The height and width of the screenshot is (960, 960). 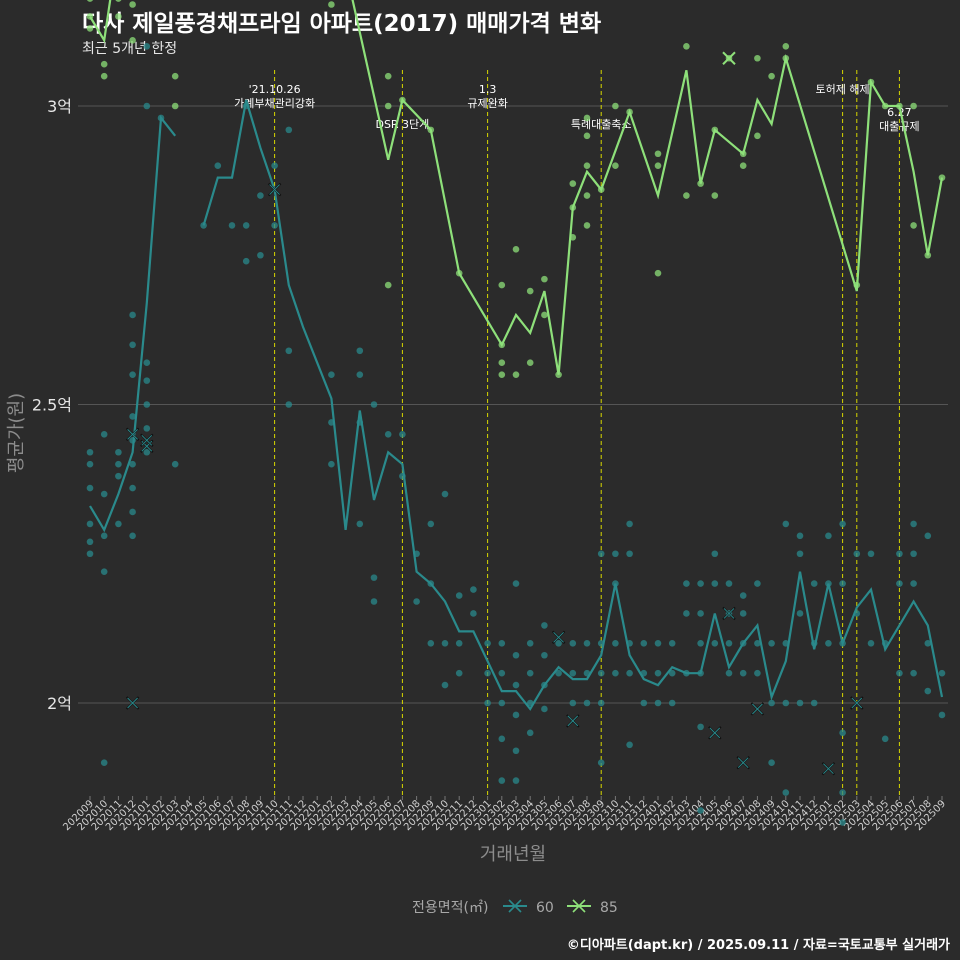 What do you see at coordinates (487, 96) in the screenshot?
I see `event-label: 1.3 규제완화` at bounding box center [487, 96].